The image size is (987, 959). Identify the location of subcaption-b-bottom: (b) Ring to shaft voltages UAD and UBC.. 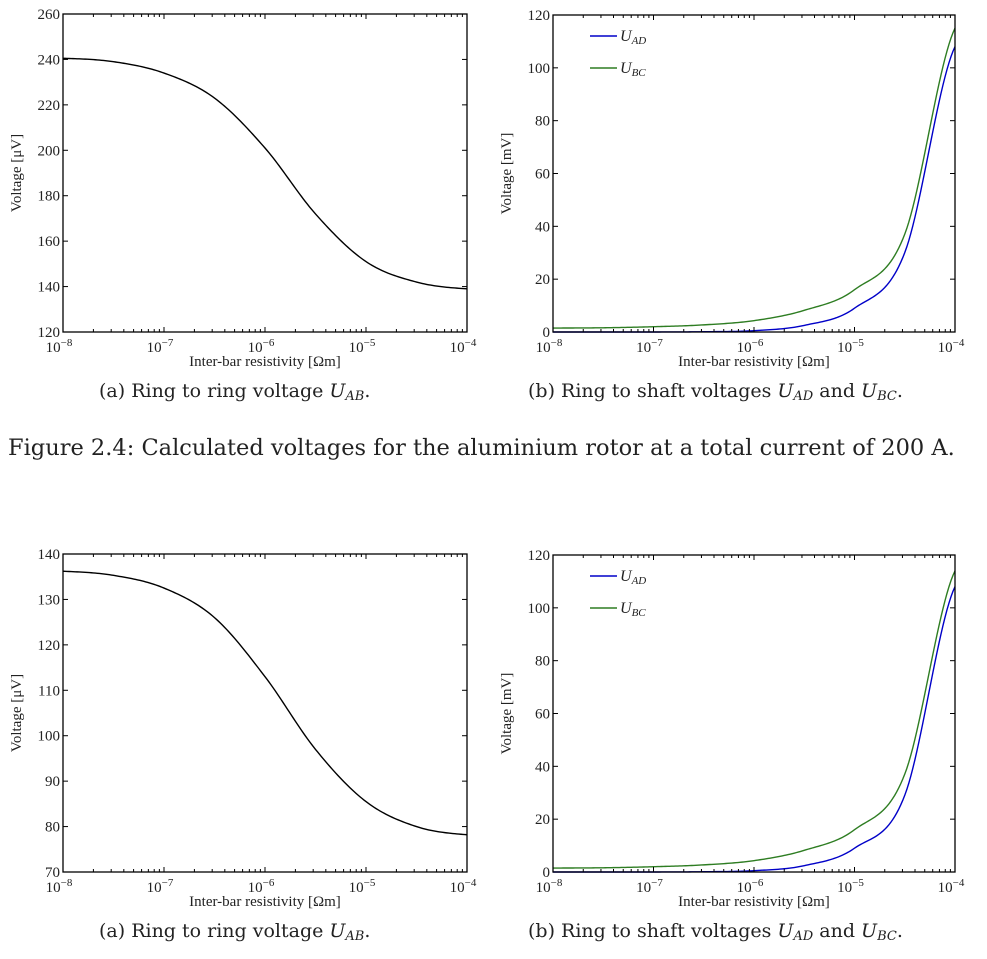
(715, 932).